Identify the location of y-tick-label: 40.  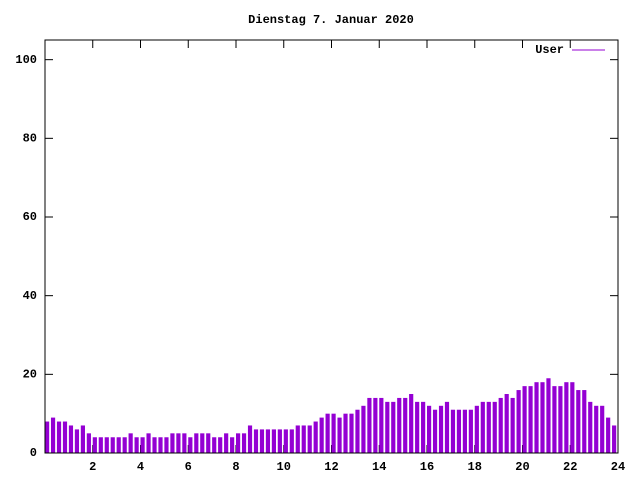
(30, 296).